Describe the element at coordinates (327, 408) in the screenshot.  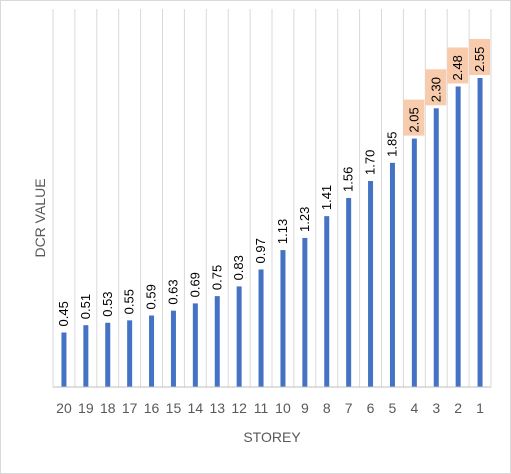
I see `x-tick-label: 8` at that location.